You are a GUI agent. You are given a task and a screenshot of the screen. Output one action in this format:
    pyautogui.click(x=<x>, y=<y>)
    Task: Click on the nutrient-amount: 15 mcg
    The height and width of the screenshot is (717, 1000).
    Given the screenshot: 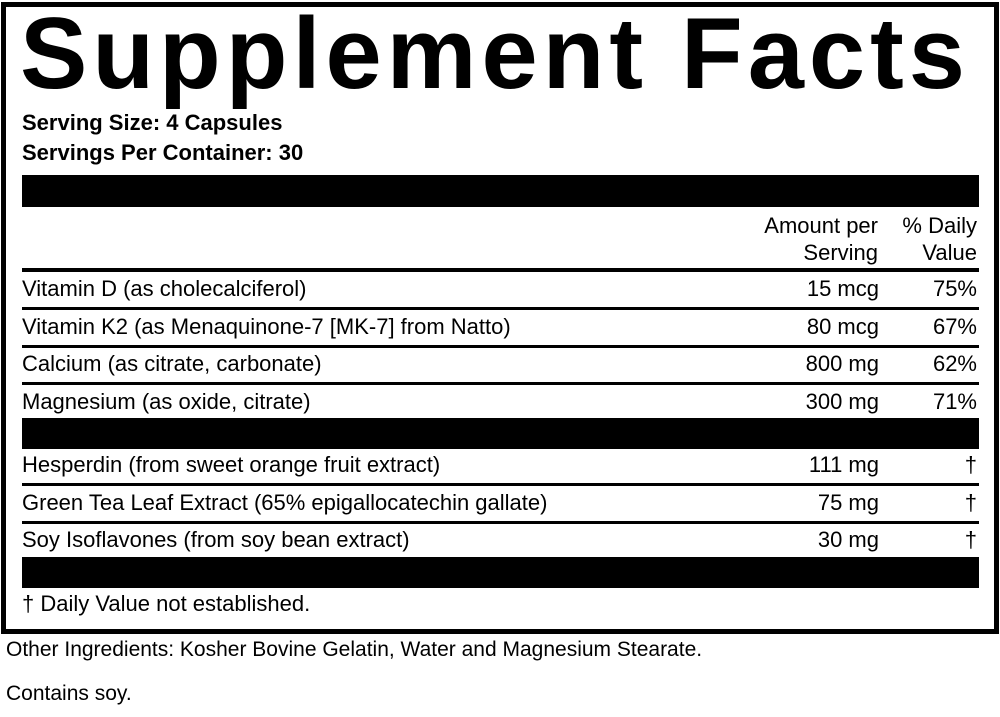 What is the action you would take?
    pyautogui.click(x=842, y=288)
    